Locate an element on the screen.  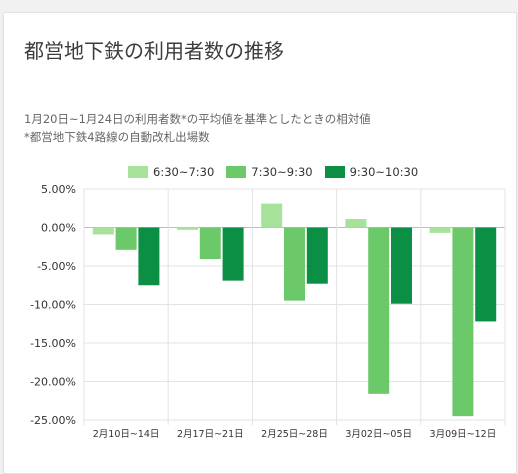
legend-item-9-30: 9:30~10:30 is located at coordinates (371, 172).